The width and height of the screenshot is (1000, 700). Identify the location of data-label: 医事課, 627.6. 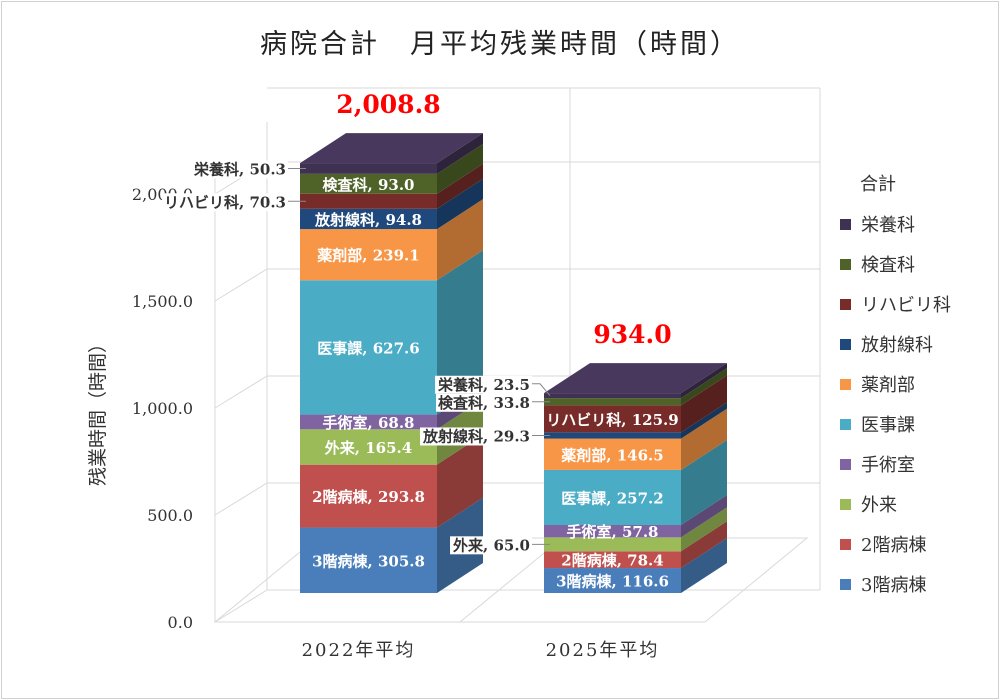
(368, 348).